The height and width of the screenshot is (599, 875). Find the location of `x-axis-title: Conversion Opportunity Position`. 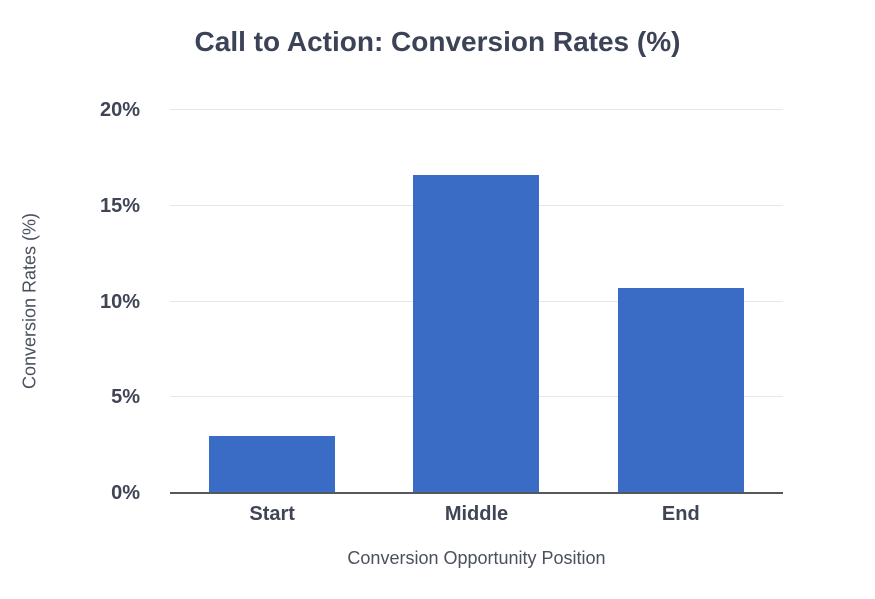

x-axis-title: Conversion Opportunity Position is located at coordinates (476, 558).